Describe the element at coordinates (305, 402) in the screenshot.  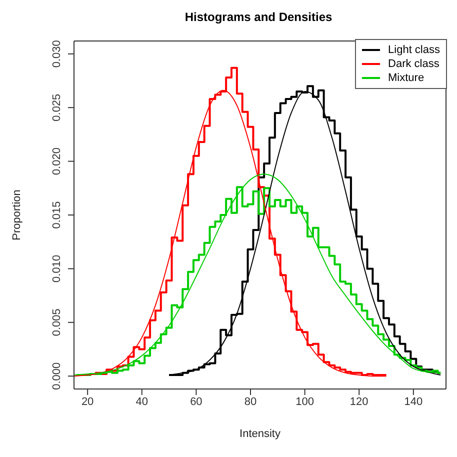
I see `x-tick-label: 100` at that location.